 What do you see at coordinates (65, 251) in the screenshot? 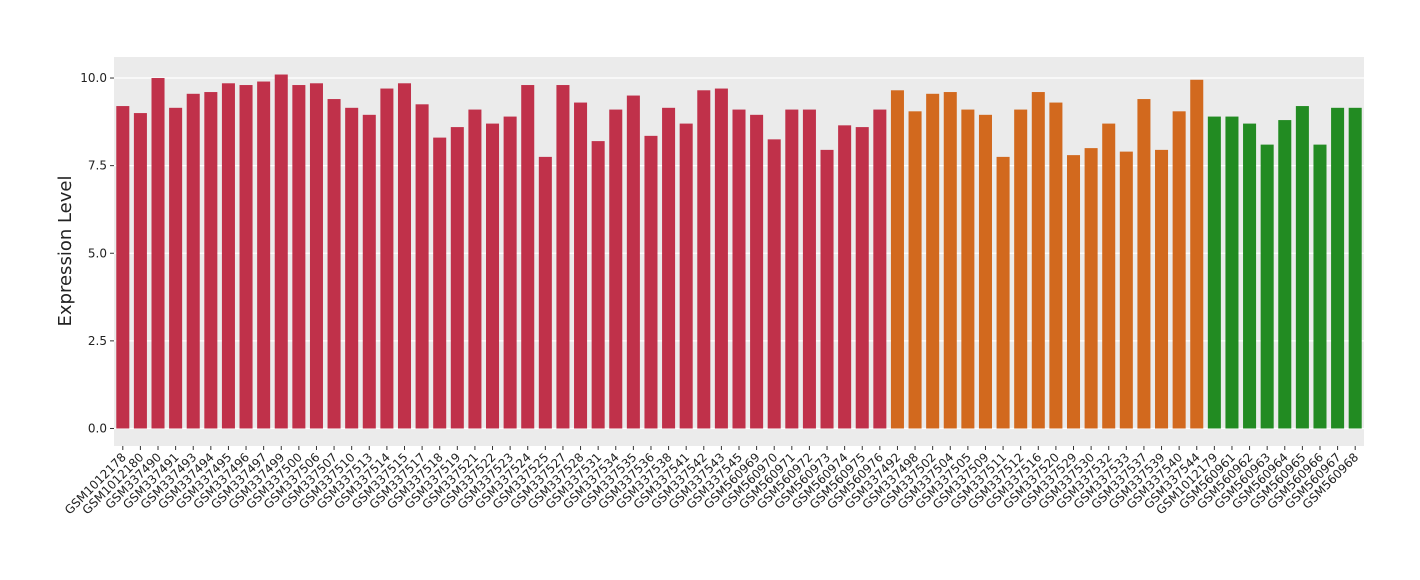
I see `y-axis-title: Expression Level` at bounding box center [65, 251].